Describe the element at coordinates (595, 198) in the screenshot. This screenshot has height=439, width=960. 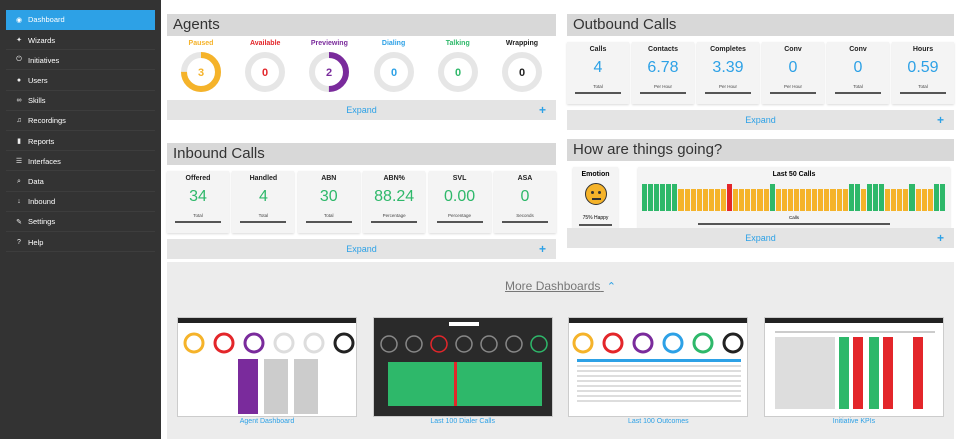
I see `emotion-card: Emotion 75% Happy` at that location.